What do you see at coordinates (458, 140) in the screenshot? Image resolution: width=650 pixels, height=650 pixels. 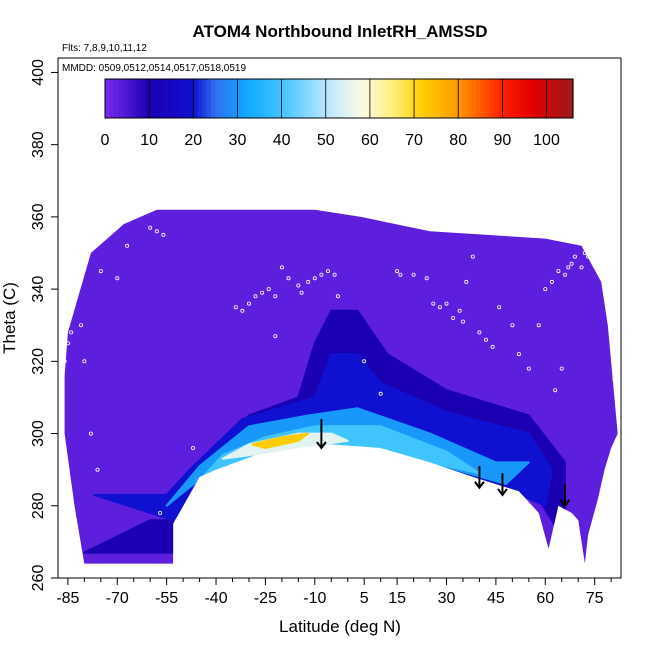 I see `colorbar-tick-label: 80` at bounding box center [458, 140].